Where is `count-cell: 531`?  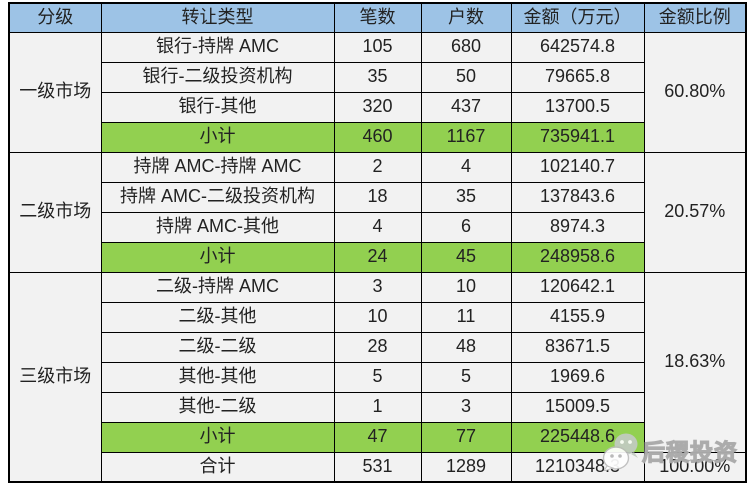
count-cell: 531 is located at coordinates (377, 467).